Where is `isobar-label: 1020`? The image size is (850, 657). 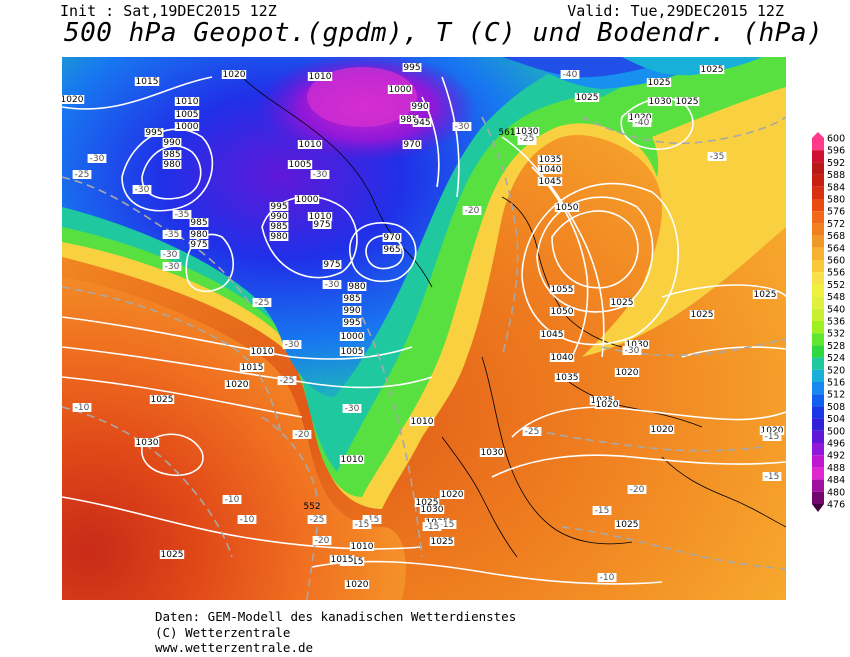
isobar-label: 1020 is located at coordinates (237, 385).